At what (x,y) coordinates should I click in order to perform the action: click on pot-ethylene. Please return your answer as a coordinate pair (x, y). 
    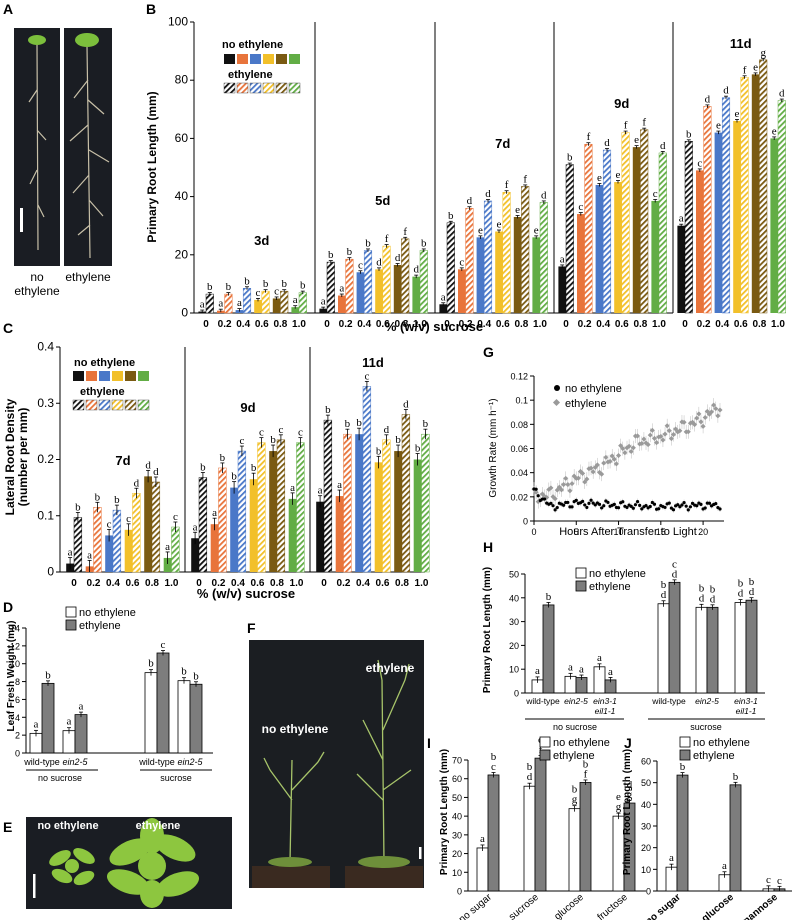
    Looking at the image, I should click on (384, 877).